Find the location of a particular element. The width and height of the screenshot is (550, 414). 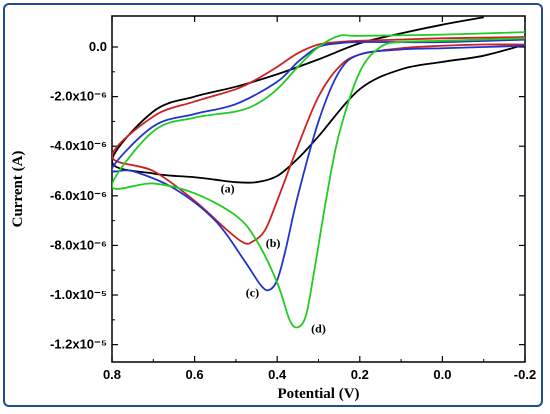

x-tick-label: 0.2 is located at coordinates (360, 374).